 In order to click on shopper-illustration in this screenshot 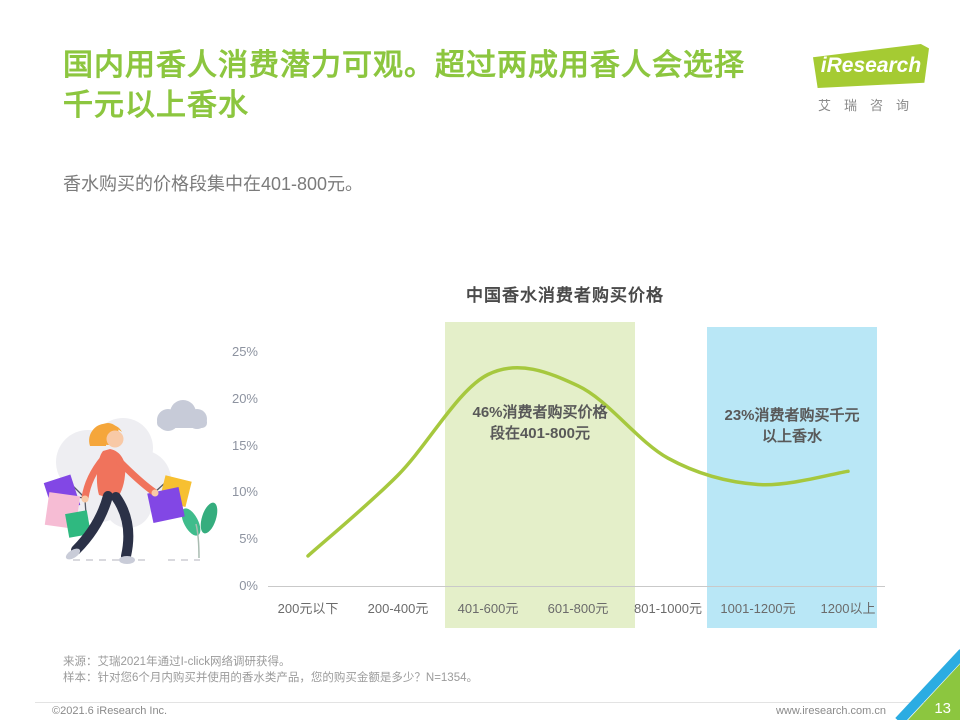, I will do `click(130, 482)`.